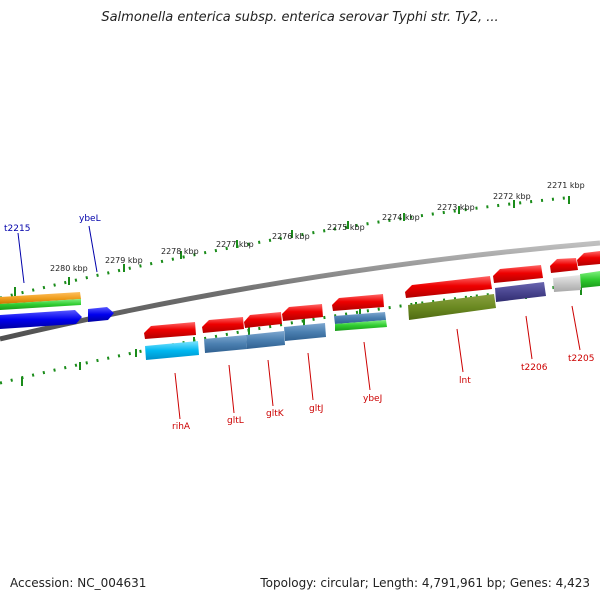  What do you see at coordinates (263, 320) in the screenshot?
I see `gene-gltK` at bounding box center [263, 320].